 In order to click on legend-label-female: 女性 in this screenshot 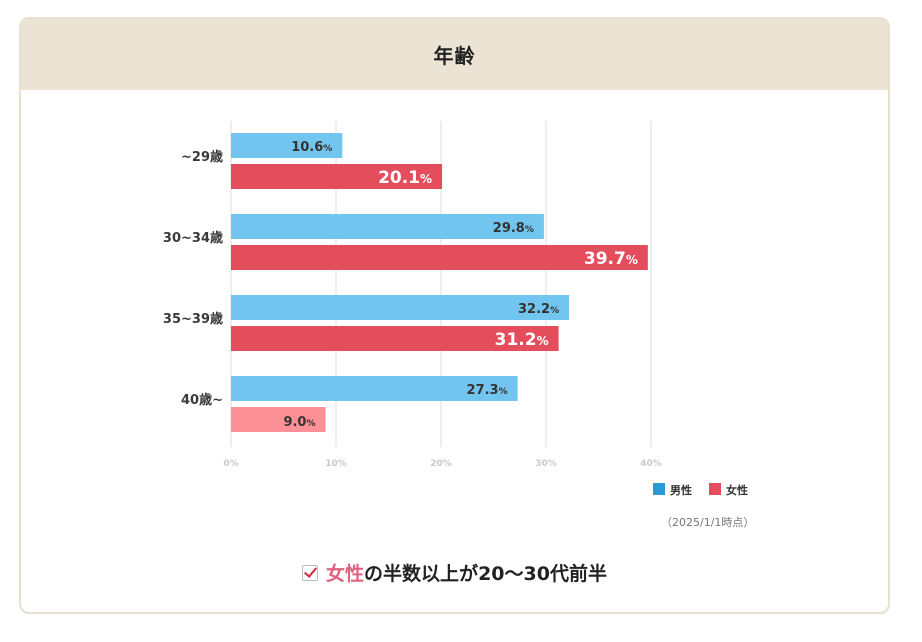, I will do `click(737, 490)`.